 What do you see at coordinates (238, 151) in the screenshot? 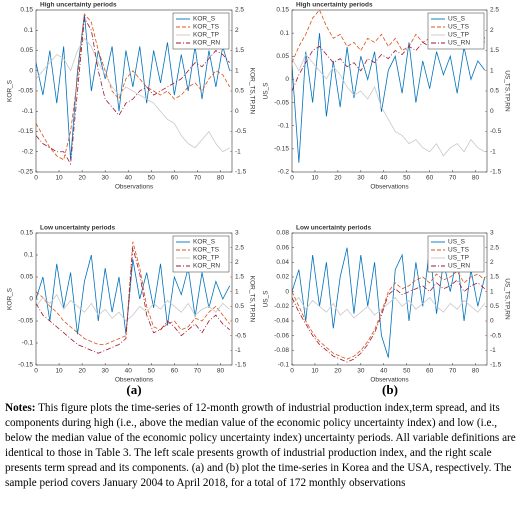
I see `y2-tick-label: -1` at bounding box center [238, 151].